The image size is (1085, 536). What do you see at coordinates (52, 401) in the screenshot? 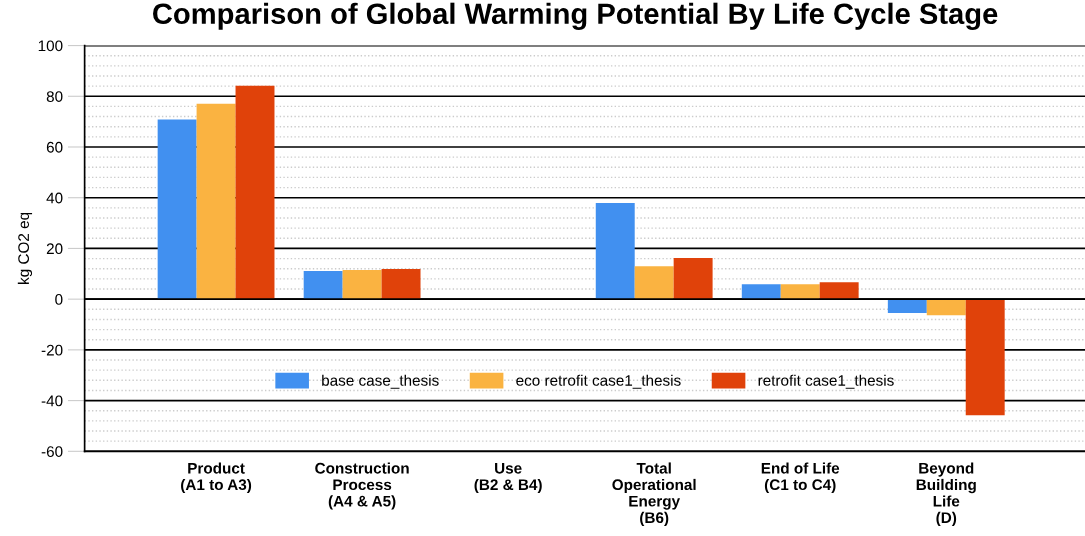
I see `y-tick-label: -40` at bounding box center [52, 401].